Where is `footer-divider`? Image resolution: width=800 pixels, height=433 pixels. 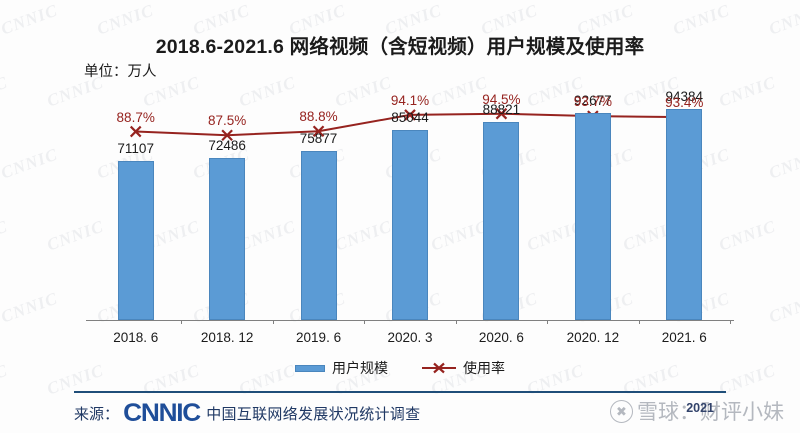 footer-divider is located at coordinates (400, 392).